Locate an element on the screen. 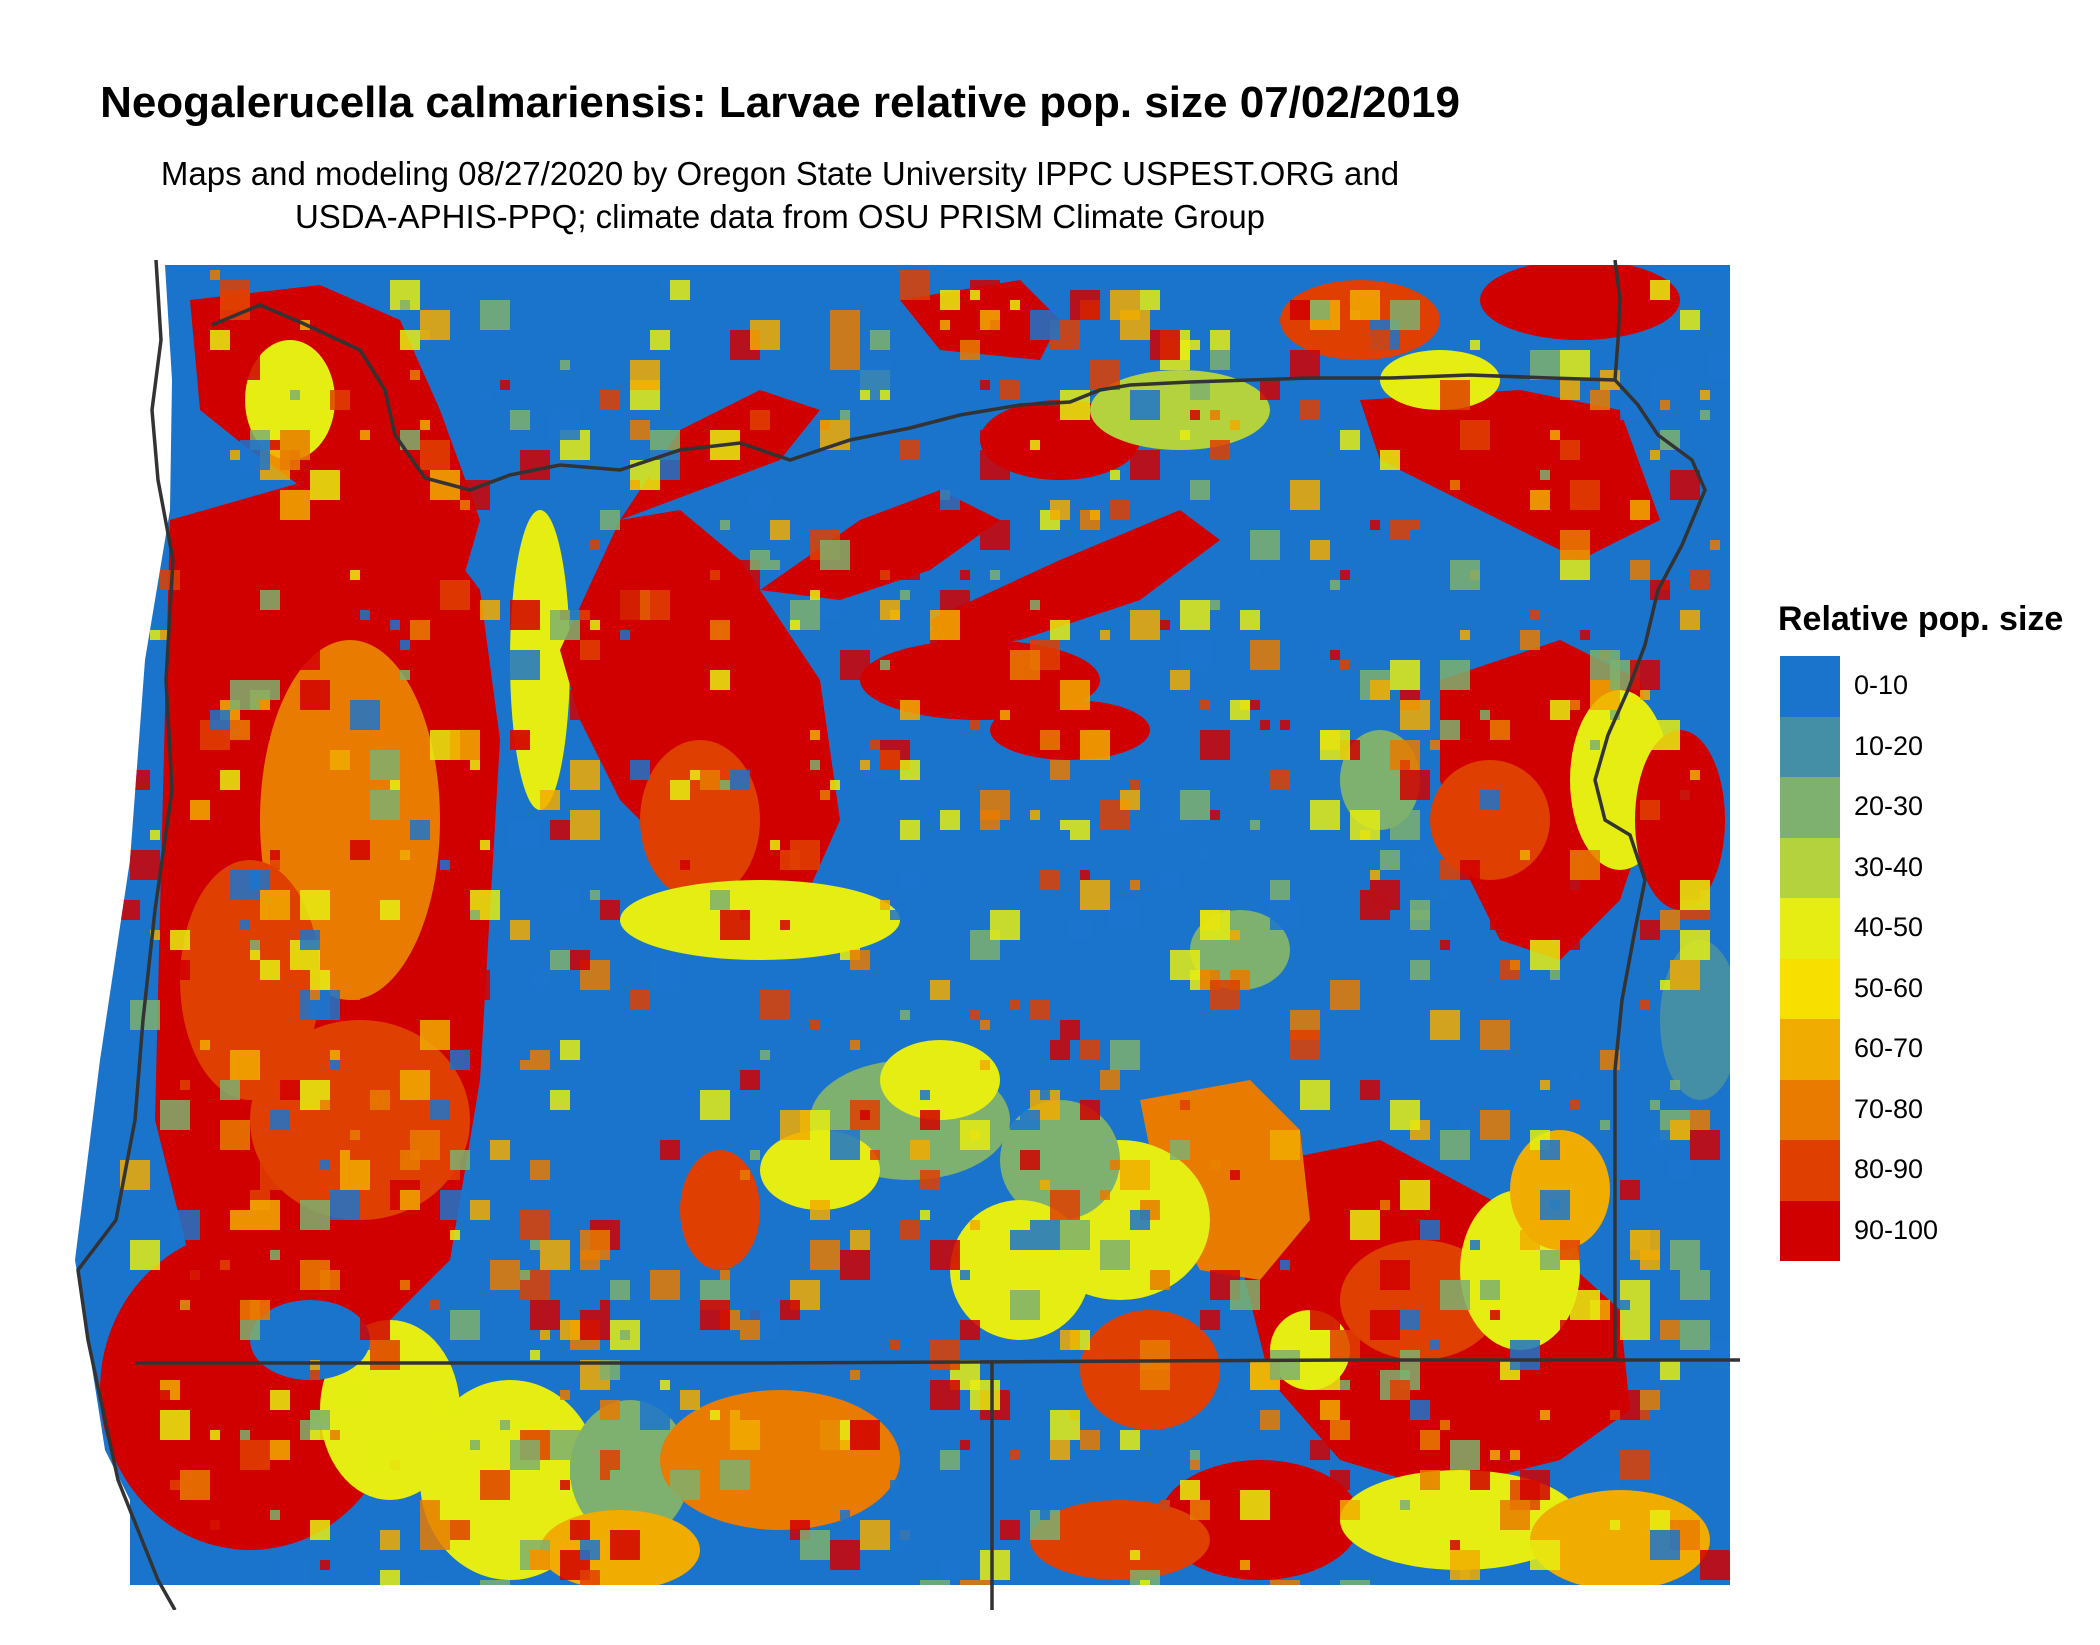  legend-label: 30-40 is located at coordinates (1889, 866).